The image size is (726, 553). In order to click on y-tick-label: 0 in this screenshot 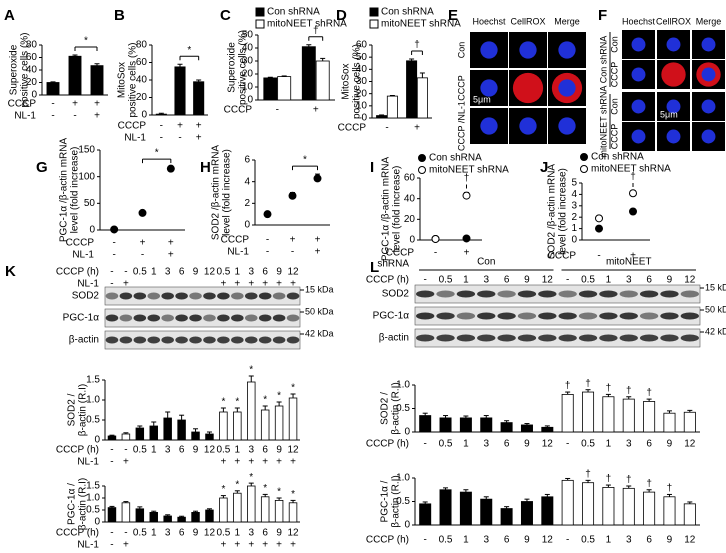, I will do `click(574, 240)`.